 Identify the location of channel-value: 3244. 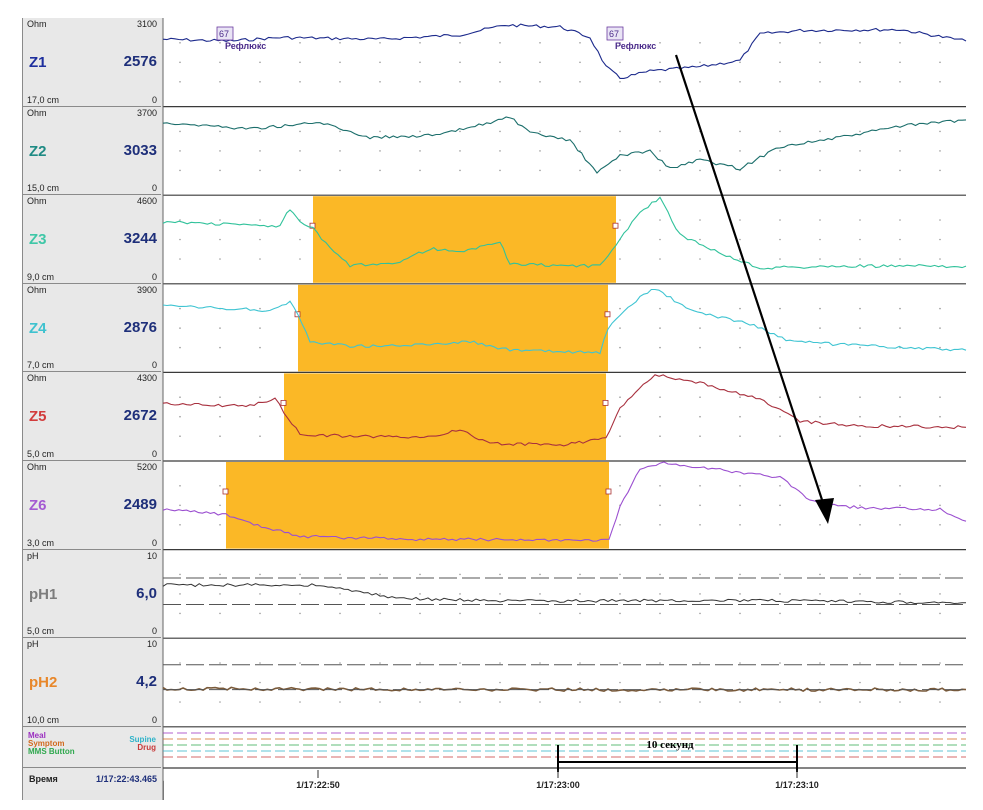
(140, 239).